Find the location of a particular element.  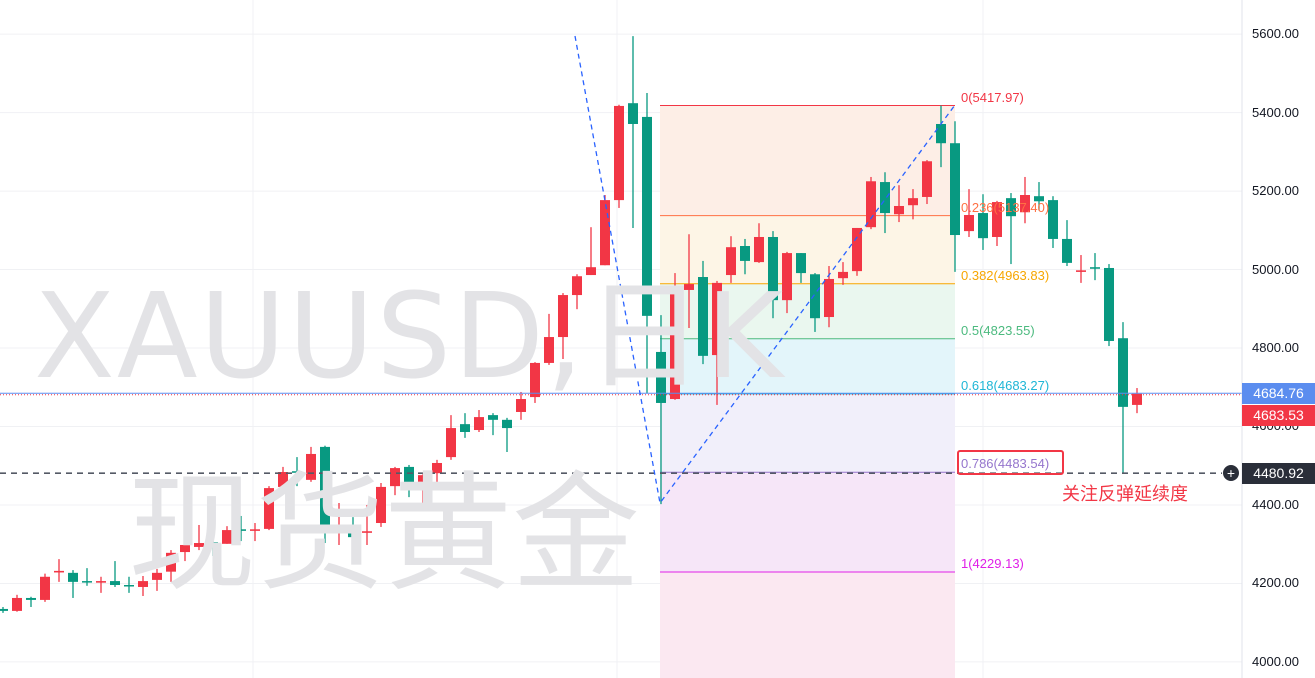

price-tick-label: 4000.00 is located at coordinates (1275, 661).